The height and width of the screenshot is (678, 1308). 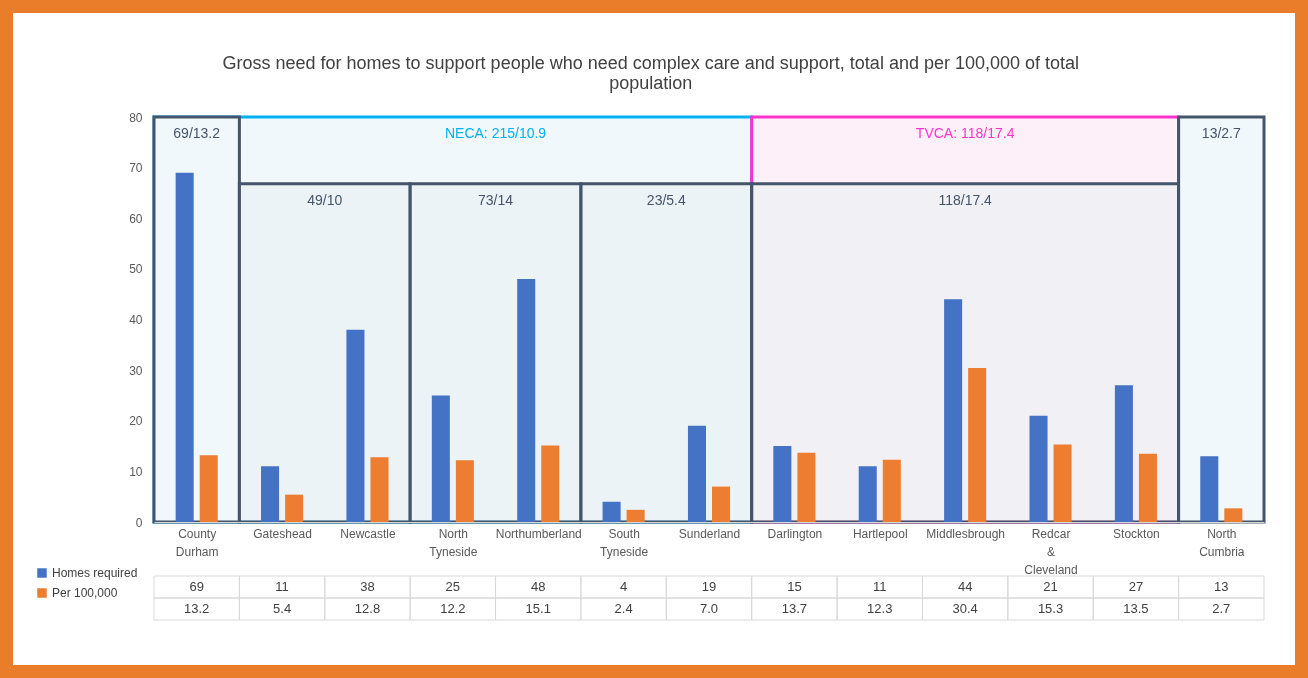 What do you see at coordinates (136, 269) in the screenshot?
I see `y-tick-label: 50` at bounding box center [136, 269].